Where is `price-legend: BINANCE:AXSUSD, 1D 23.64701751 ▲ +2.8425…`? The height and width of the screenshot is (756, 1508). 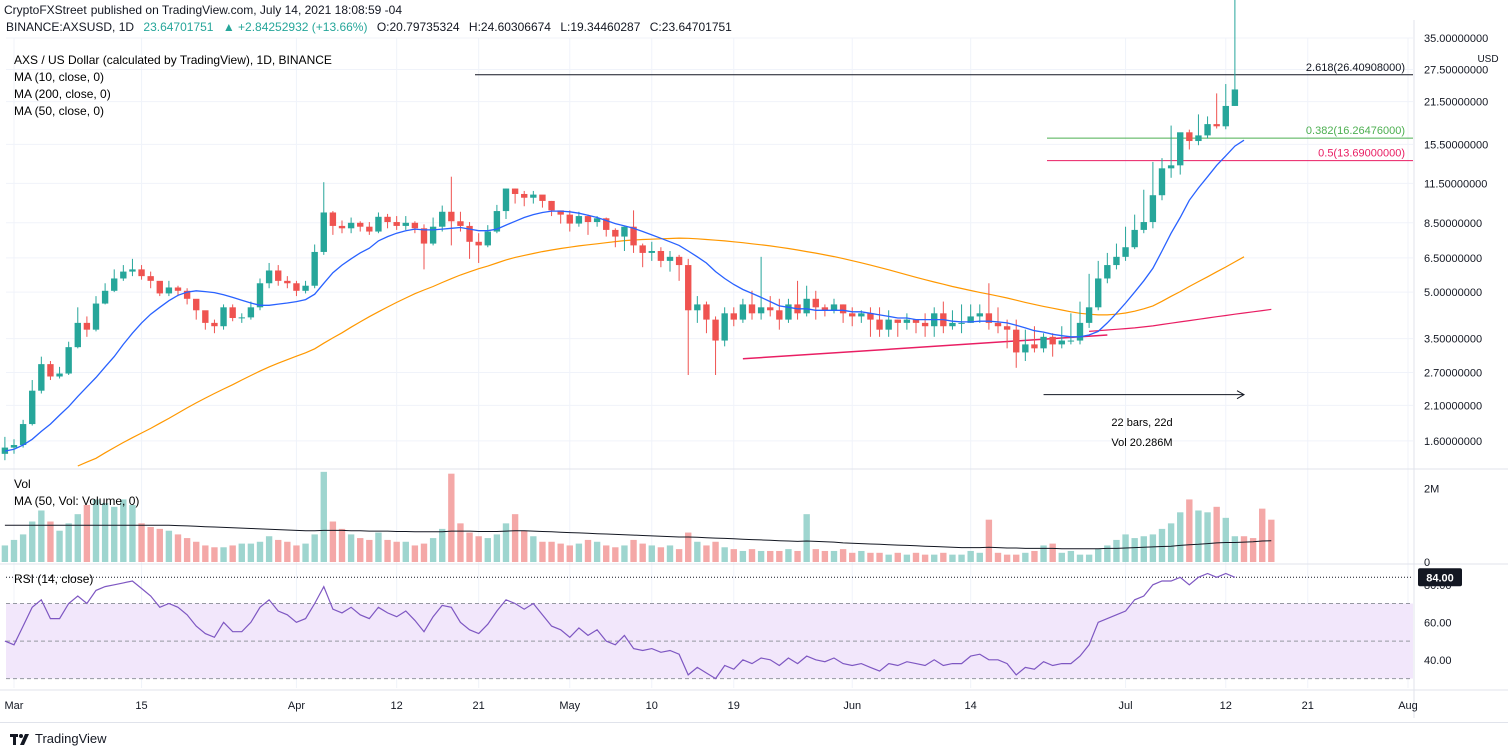 price-legend: BINANCE:AXSUSD, 1D 23.64701751 ▲ +2.8425… is located at coordinates (369, 69).